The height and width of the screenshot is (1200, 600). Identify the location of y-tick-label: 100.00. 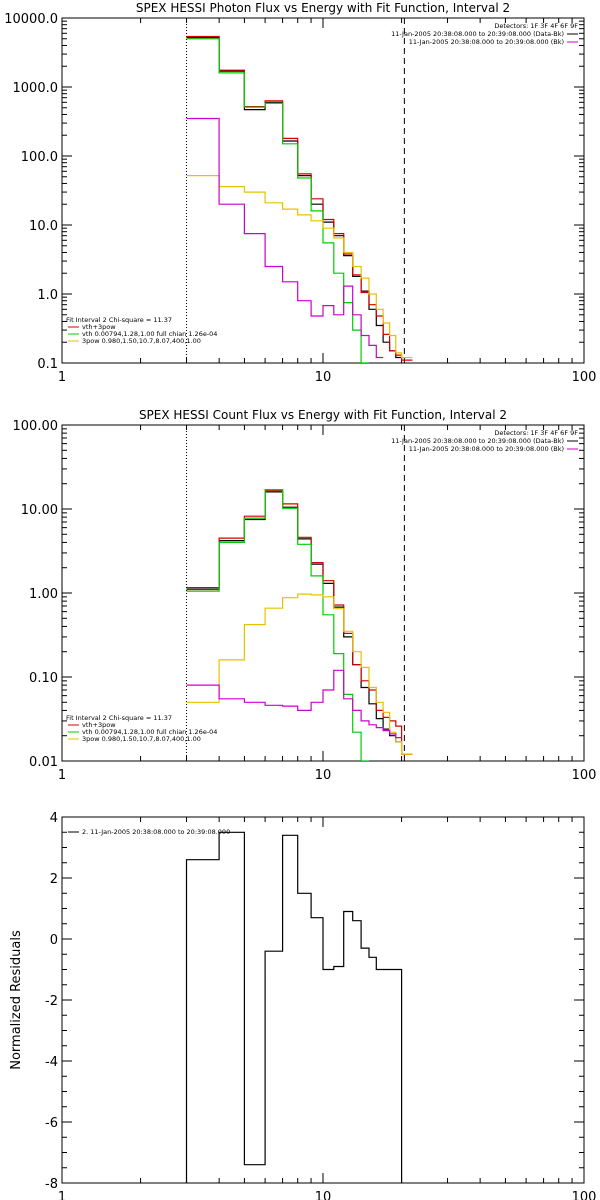
(36, 426).